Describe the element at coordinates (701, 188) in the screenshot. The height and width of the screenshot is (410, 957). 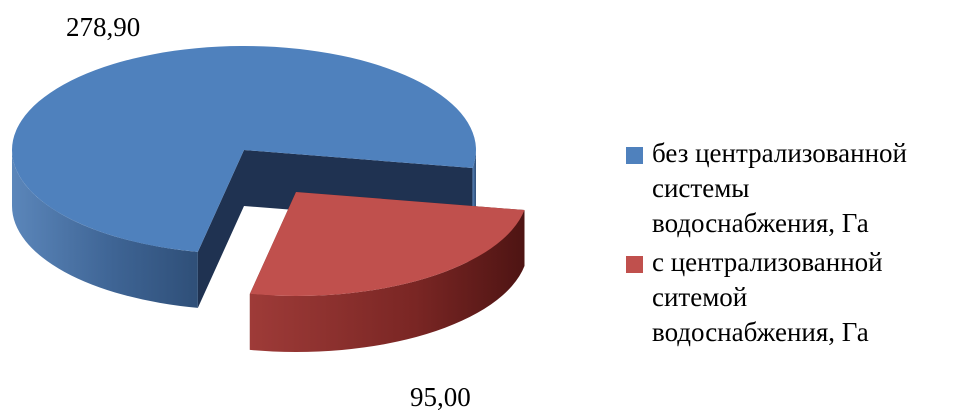
I see `legend-label-1-line-2: системы` at that location.